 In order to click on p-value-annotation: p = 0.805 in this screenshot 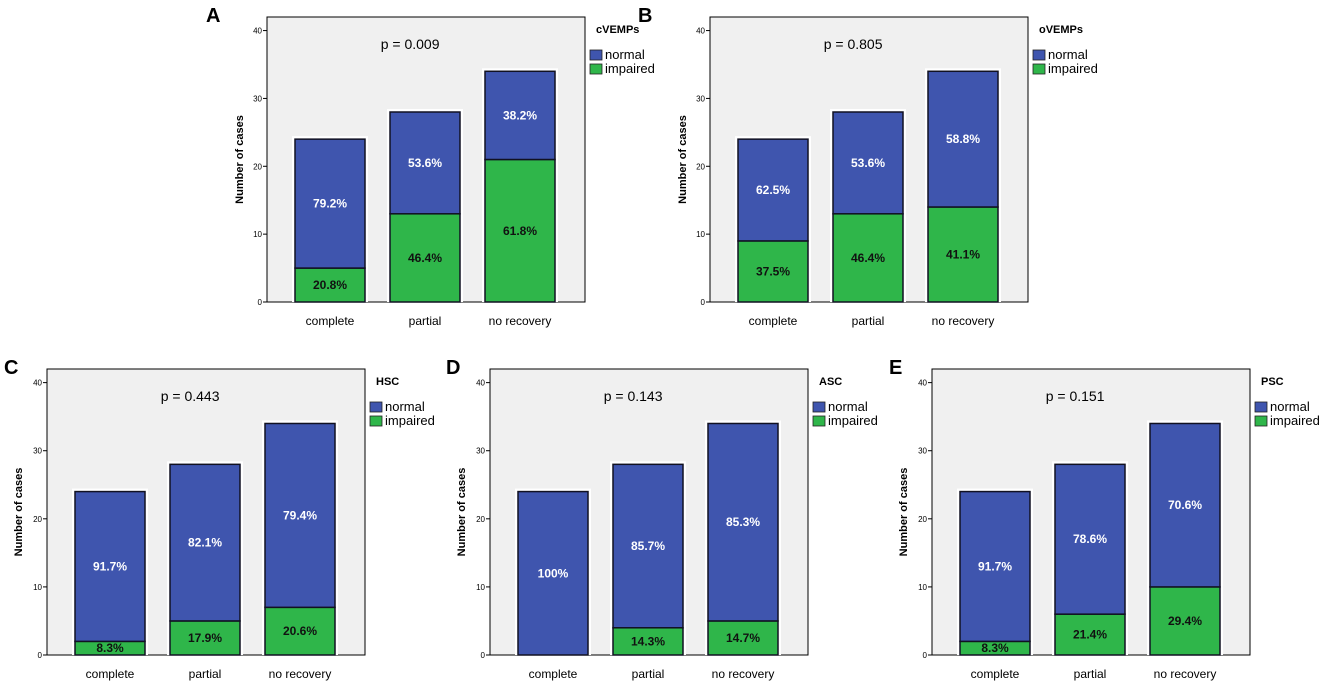, I will do `click(853, 44)`.